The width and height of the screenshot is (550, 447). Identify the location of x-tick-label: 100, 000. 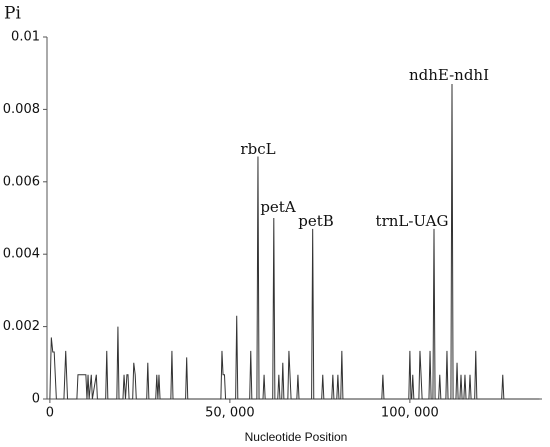
(410, 413).